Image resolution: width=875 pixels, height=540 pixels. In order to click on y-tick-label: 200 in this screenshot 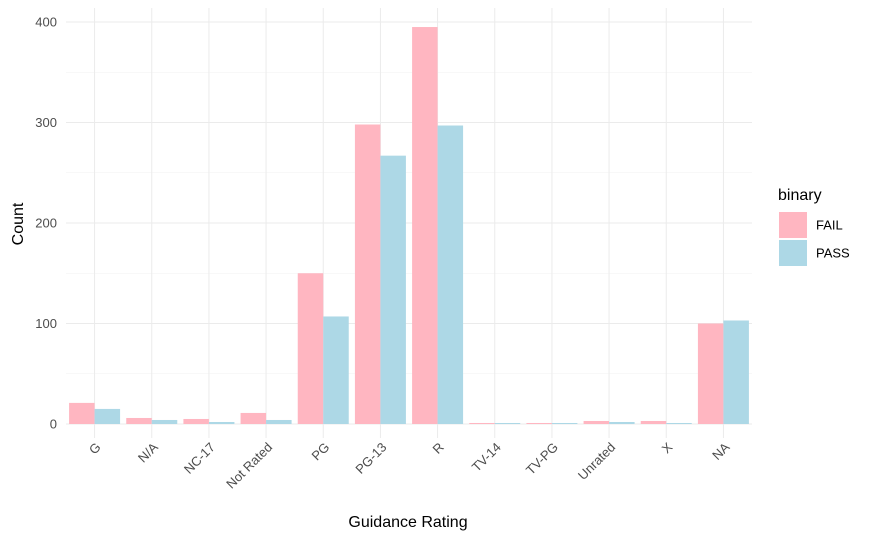, I will do `click(46, 223)`.